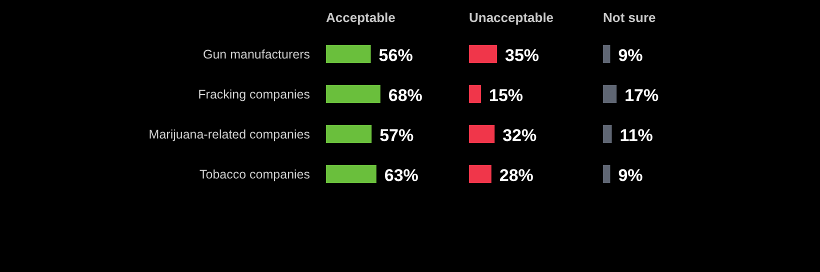 The height and width of the screenshot is (272, 820). Describe the element at coordinates (361, 17) in the screenshot. I see `chart-title: Acceptable` at that location.